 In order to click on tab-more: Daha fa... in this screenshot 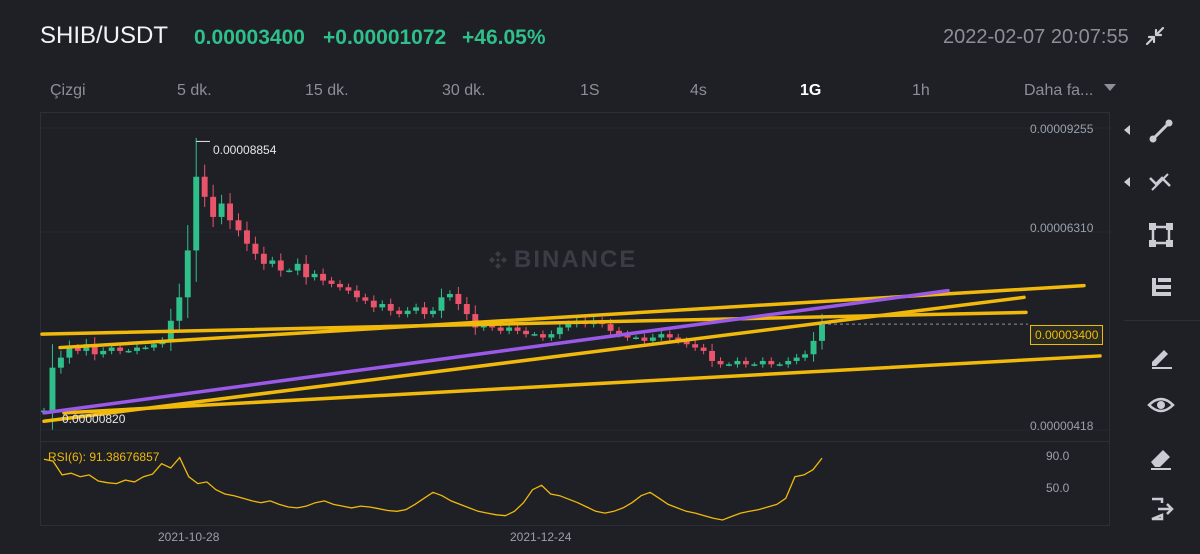, I will do `click(1059, 90)`.